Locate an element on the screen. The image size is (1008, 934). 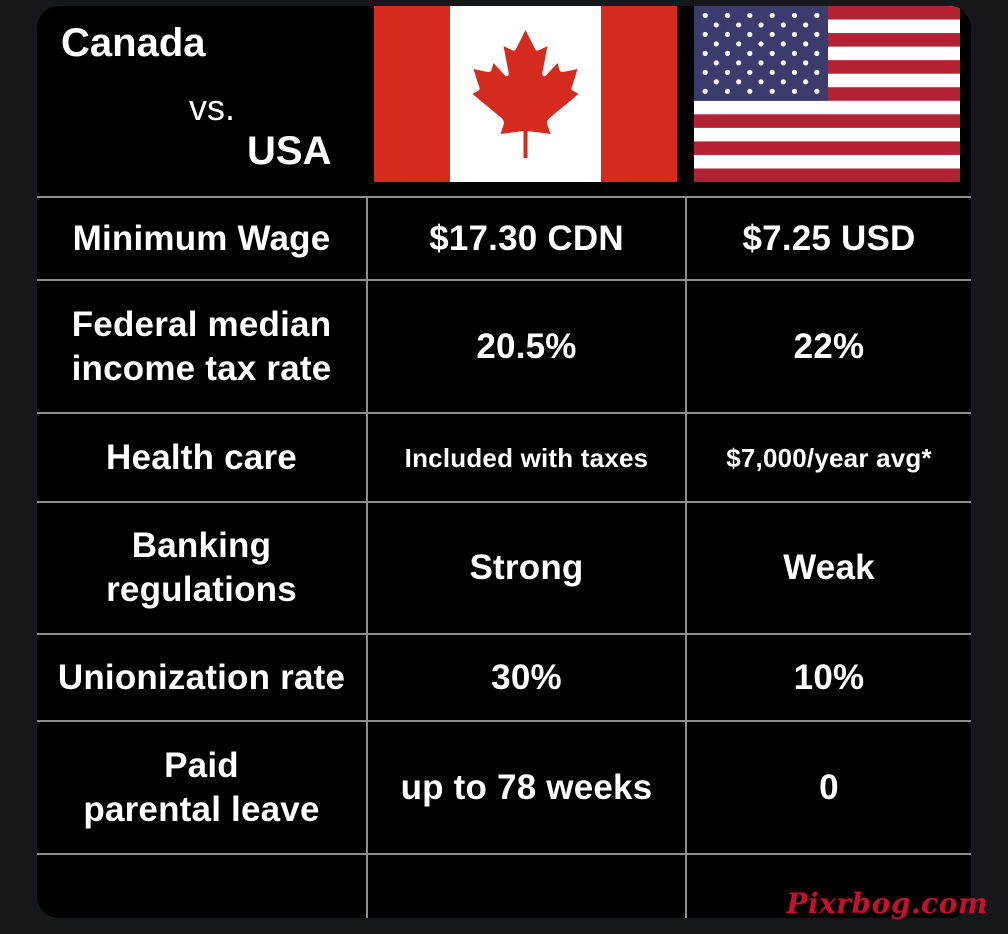
usa-minimum-wage: $7.25 USD is located at coordinates (829, 238).